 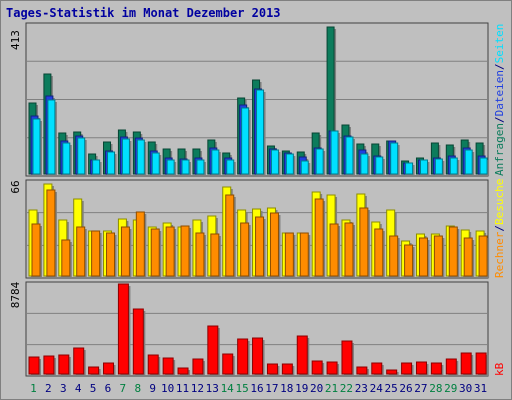 I want to click on day-label: 28, so click(x=435, y=388).